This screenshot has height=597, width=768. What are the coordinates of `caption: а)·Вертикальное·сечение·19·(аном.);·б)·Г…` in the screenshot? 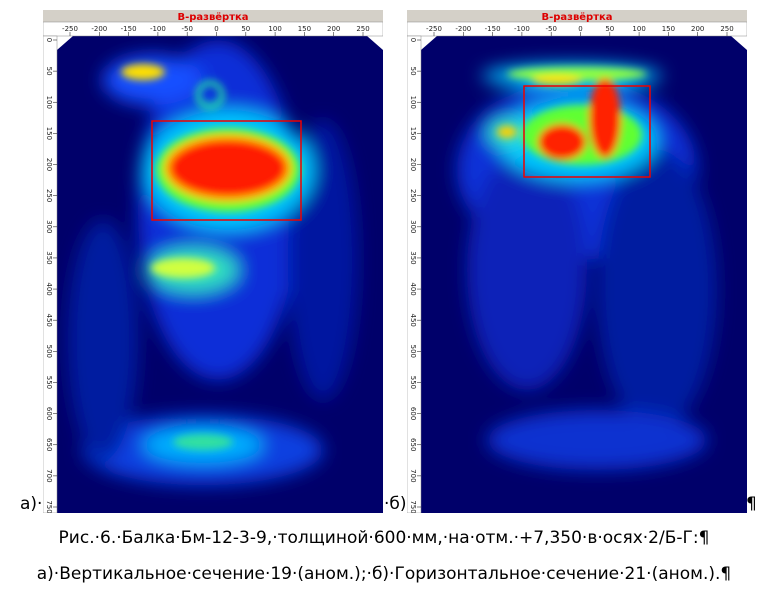 It's located at (384, 574).